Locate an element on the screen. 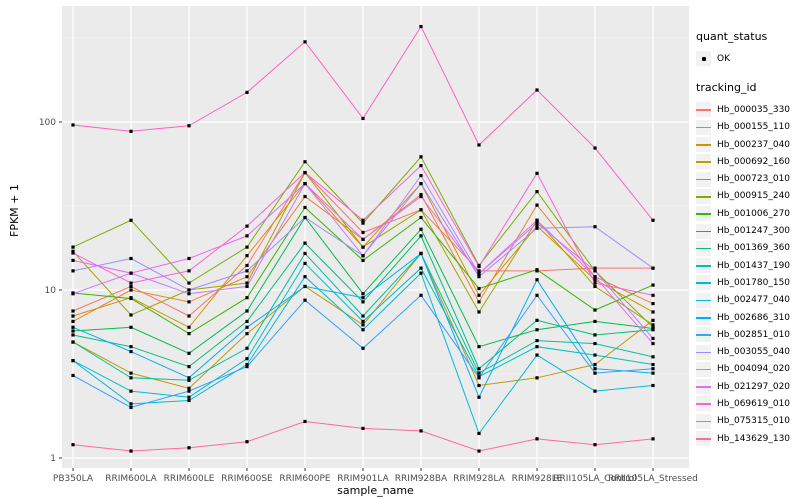 This screenshot has width=800, height=500. legend-tracking-id-title: tracking_id is located at coordinates (726, 88).